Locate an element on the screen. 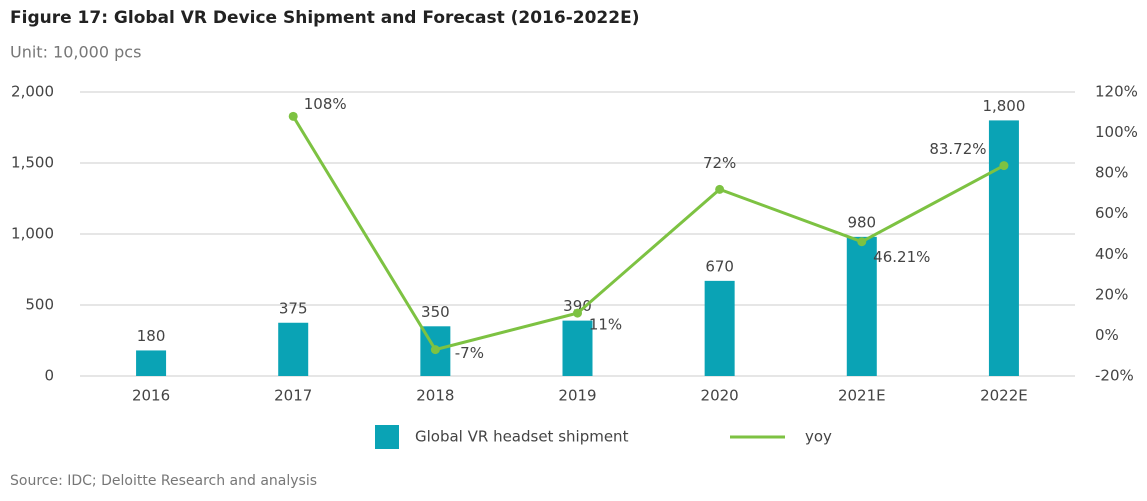 This screenshot has height=501, width=1147. y2-tick-label: 40% is located at coordinates (1111, 254).